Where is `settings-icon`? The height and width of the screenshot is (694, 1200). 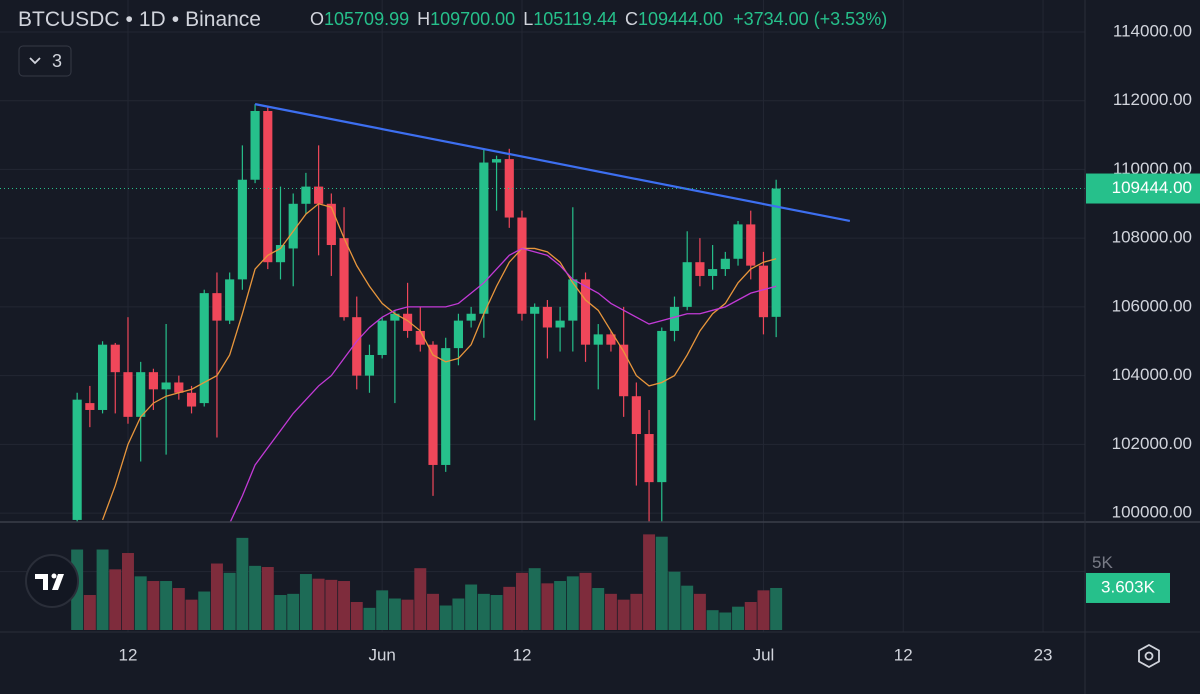
settings-icon is located at coordinates (1149, 656).